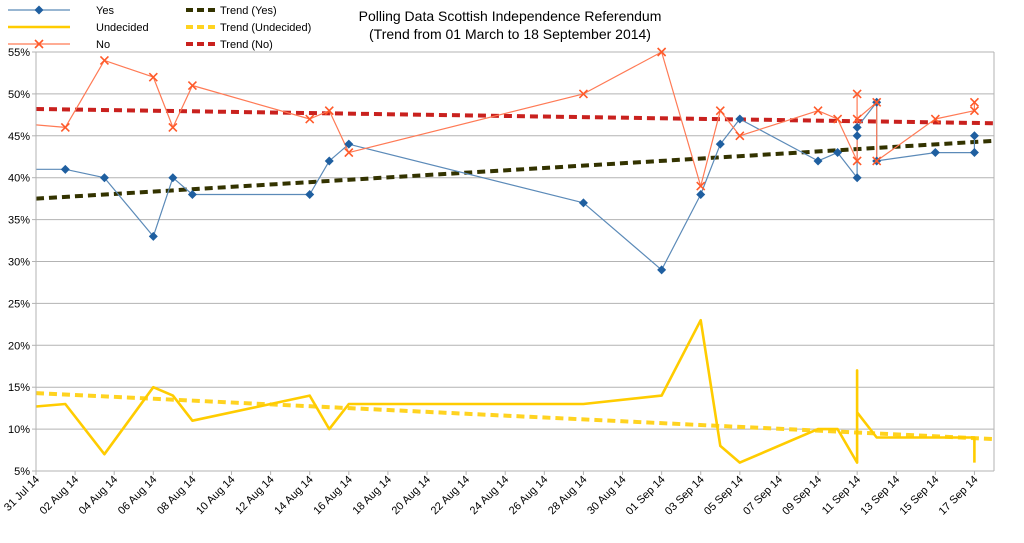 The height and width of the screenshot is (543, 1024). Describe the element at coordinates (959, 496) in the screenshot. I see `x-tick-label: 17 Sep 14` at that location.